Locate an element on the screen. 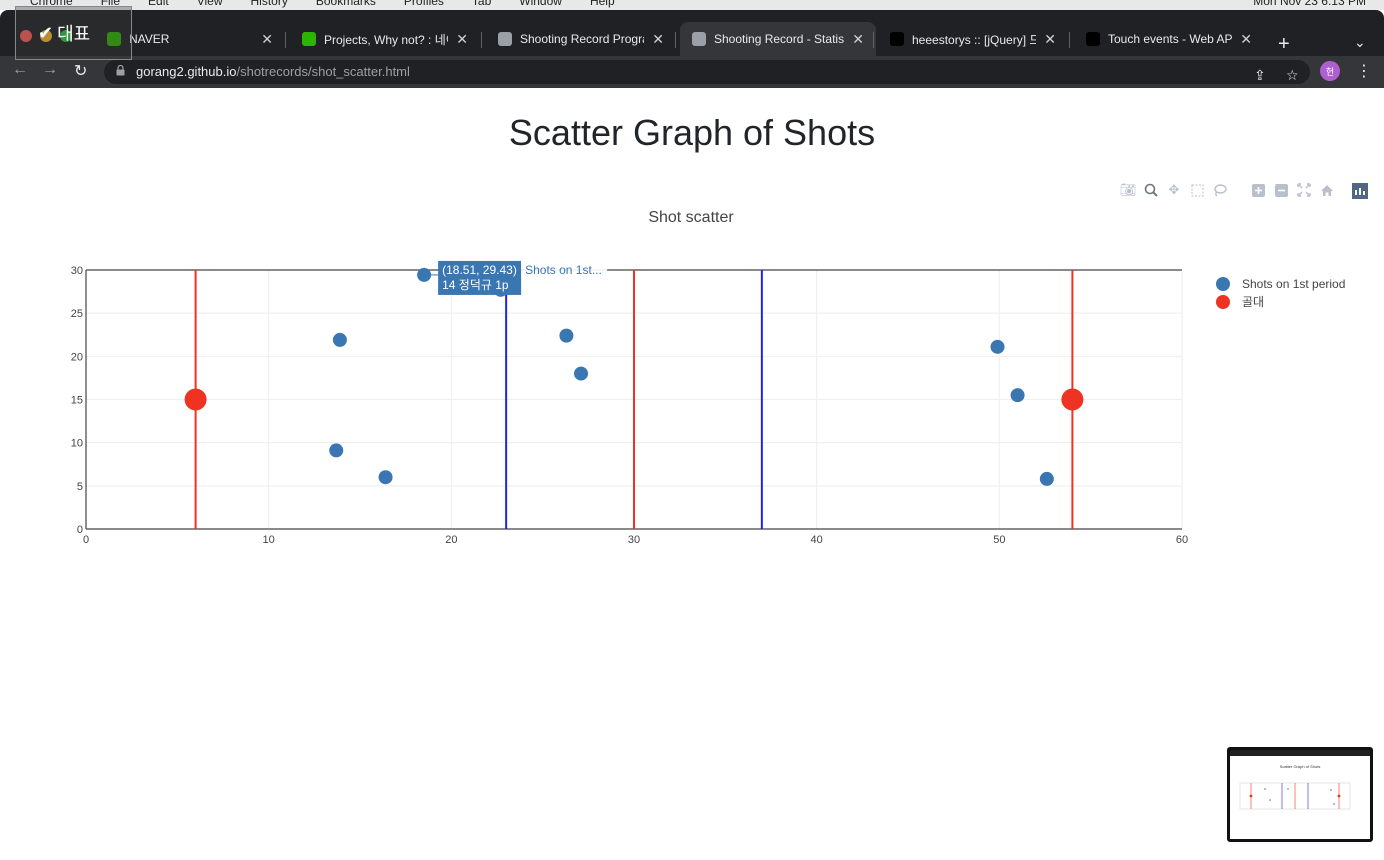 The height and width of the screenshot is (860, 1384). y-tick-label: 15 is located at coordinates (77, 401).